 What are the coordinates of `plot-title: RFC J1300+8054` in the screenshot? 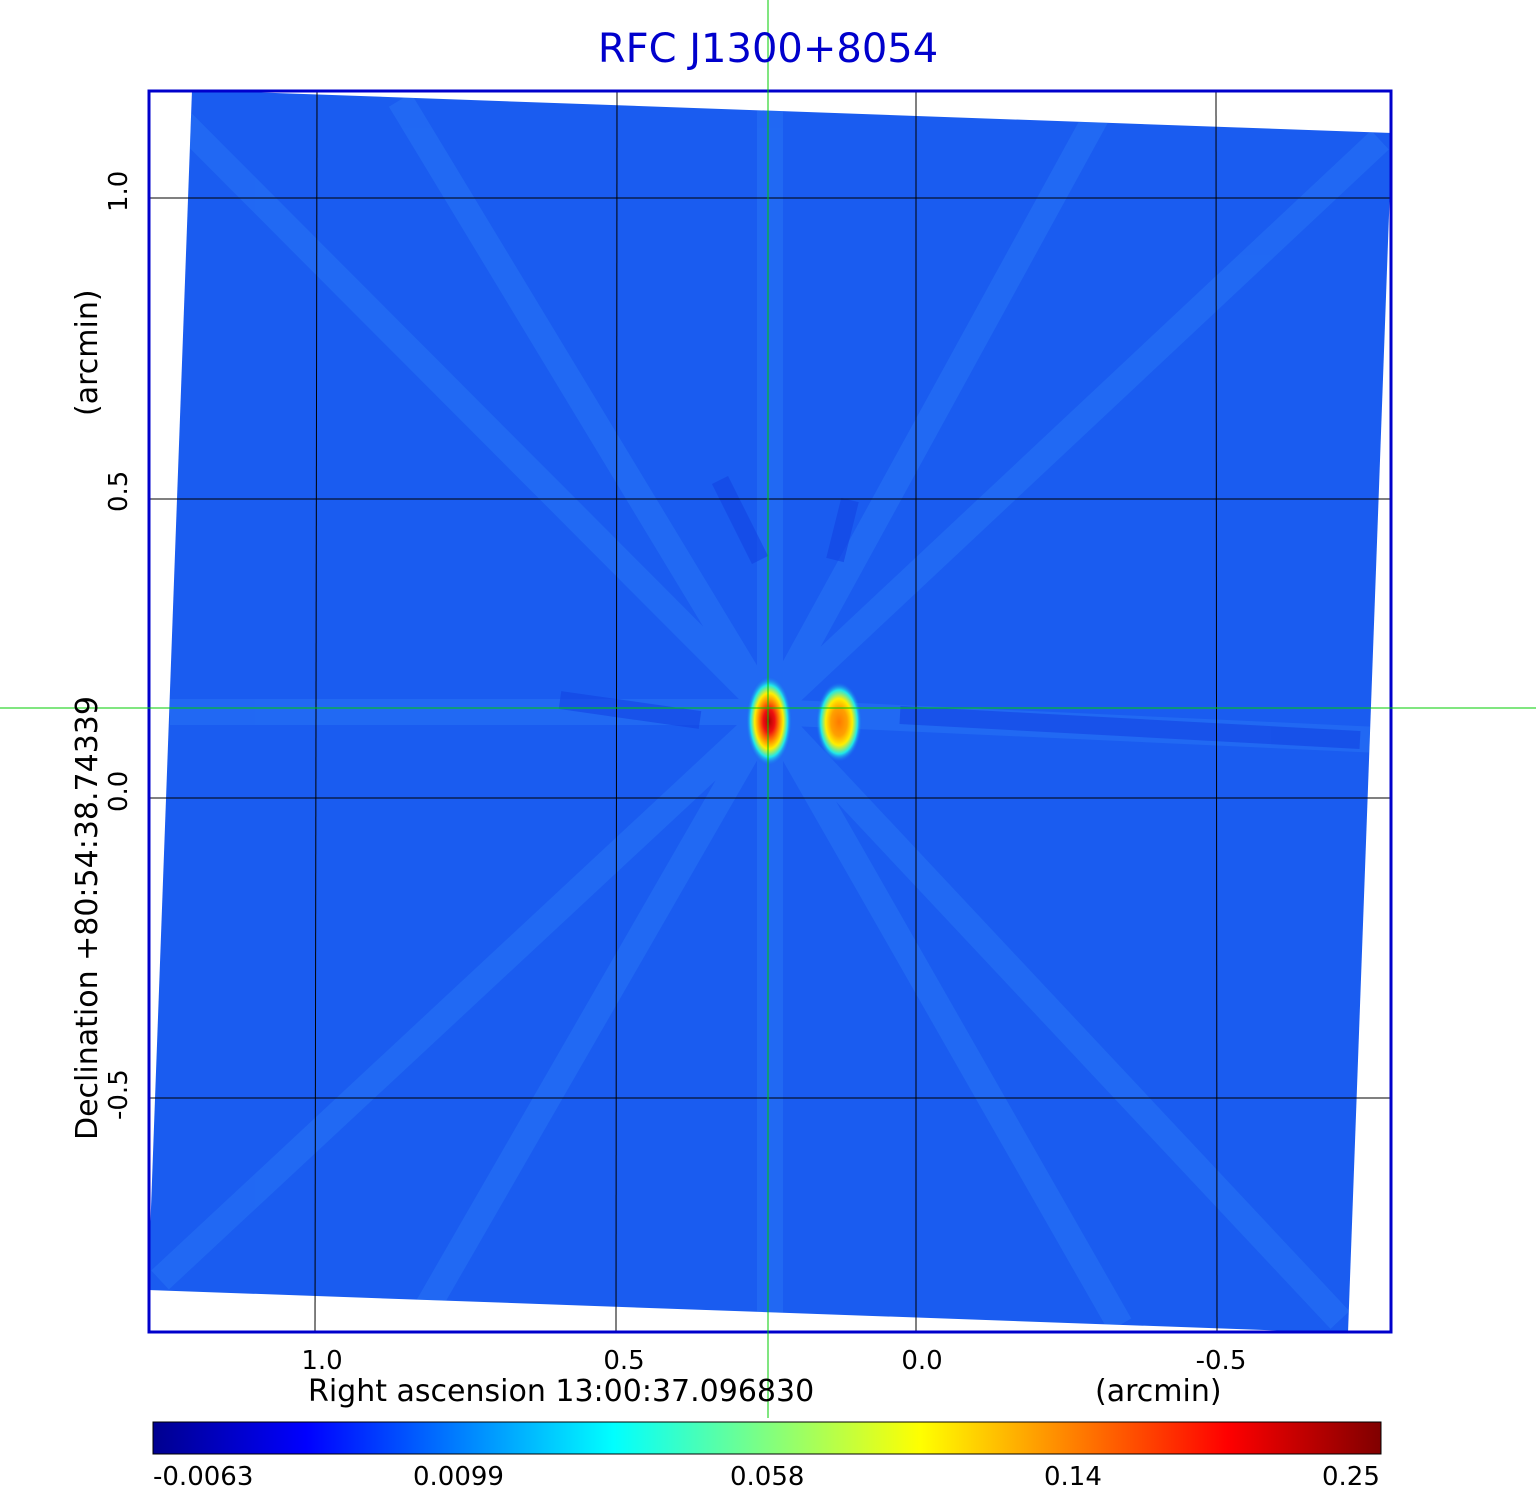 It's located at (768, 49).